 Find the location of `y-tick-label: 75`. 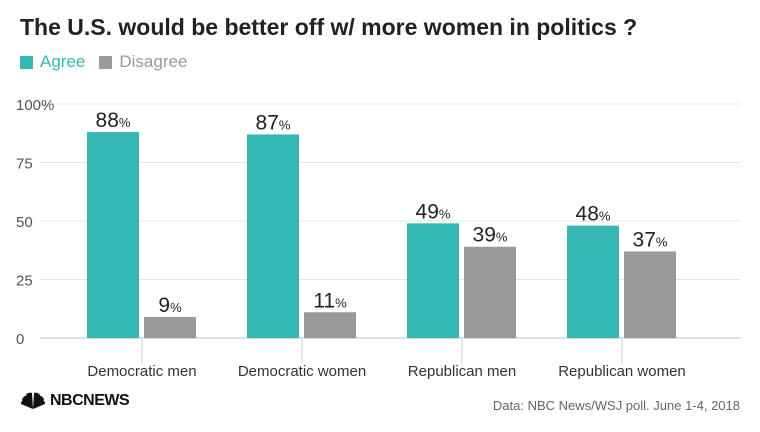

y-tick-label: 75 is located at coordinates (24, 164).